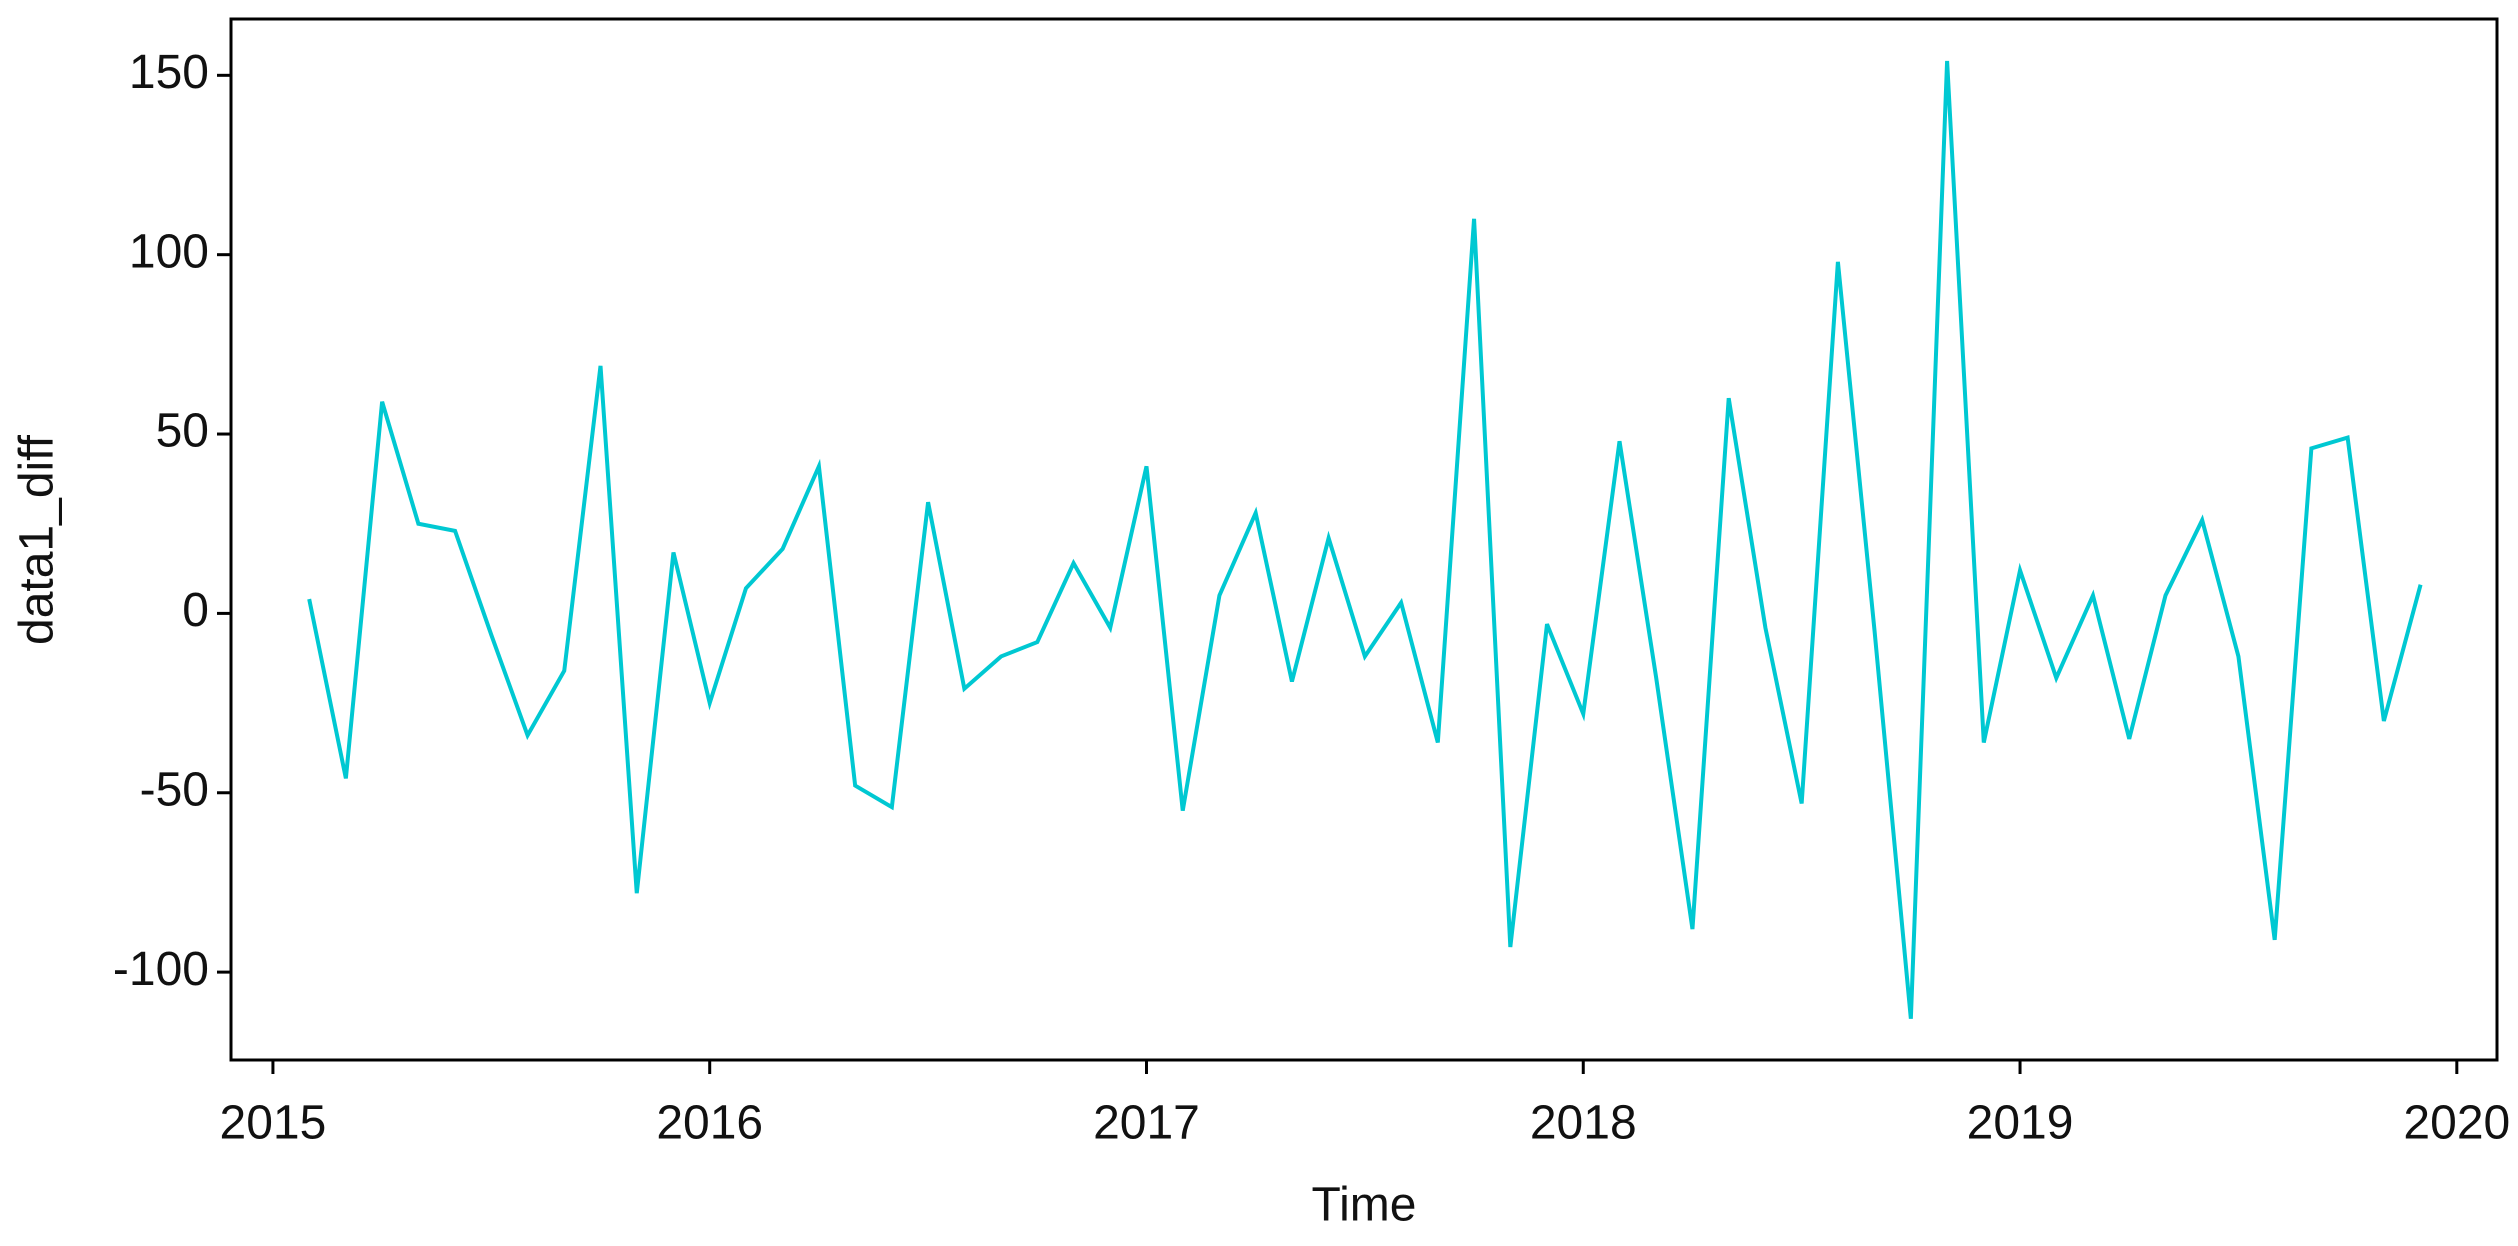 This screenshot has height=1246, width=2518. Describe the element at coordinates (1364, 1205) in the screenshot. I see `x-axis-label: Time` at that location.